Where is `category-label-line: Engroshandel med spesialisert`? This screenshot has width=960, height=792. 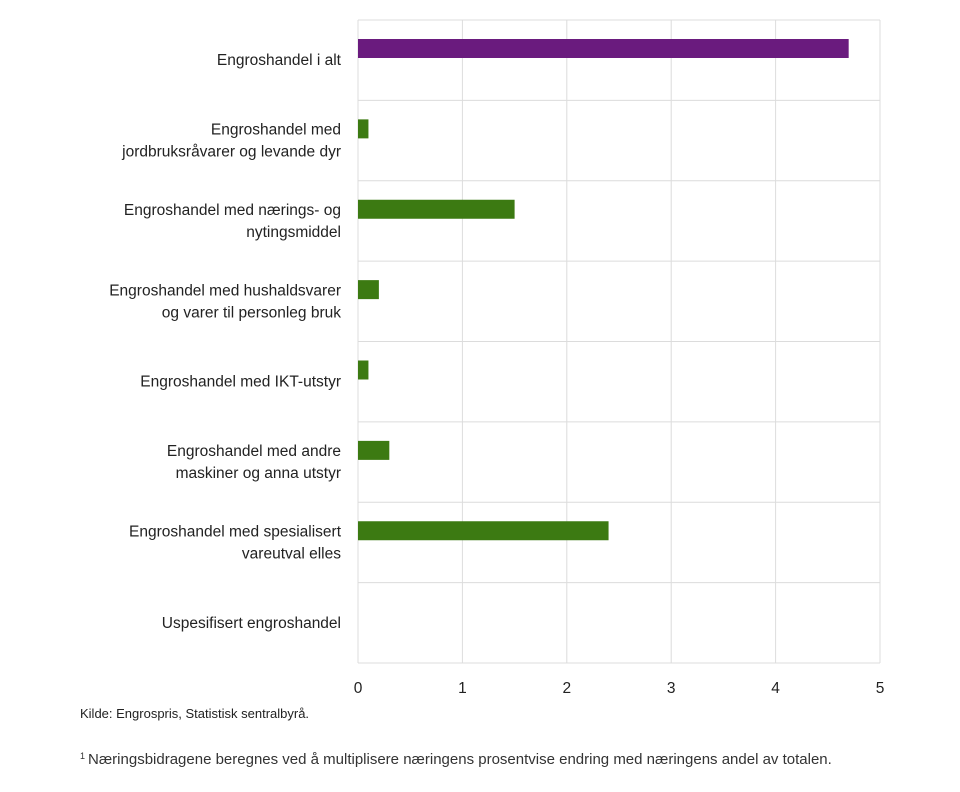 category-label-line: Engroshandel med spesialisert is located at coordinates (235, 531).